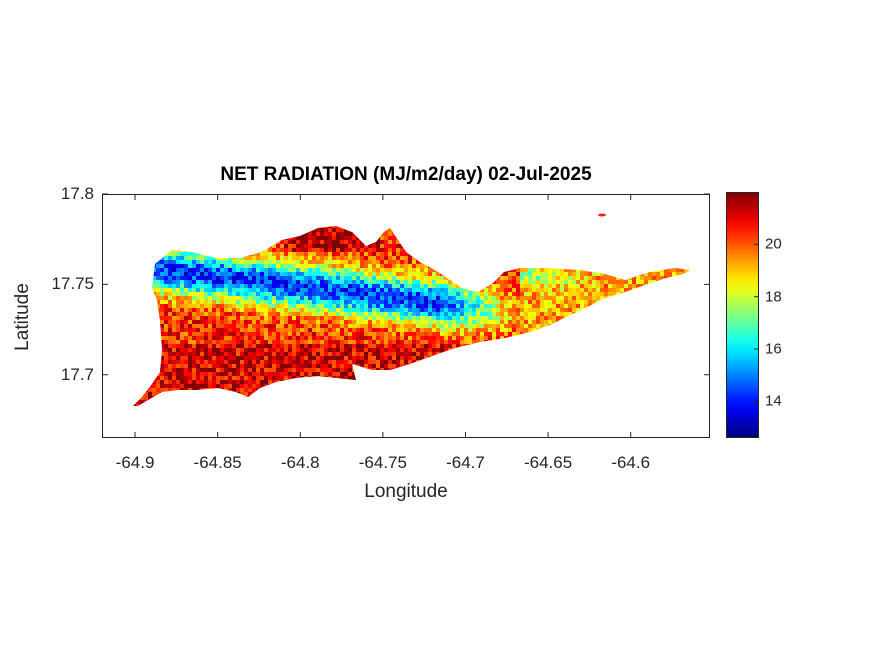 The width and height of the screenshot is (875, 656). What do you see at coordinates (406, 491) in the screenshot?
I see `x-axis-label: Longitude` at bounding box center [406, 491].